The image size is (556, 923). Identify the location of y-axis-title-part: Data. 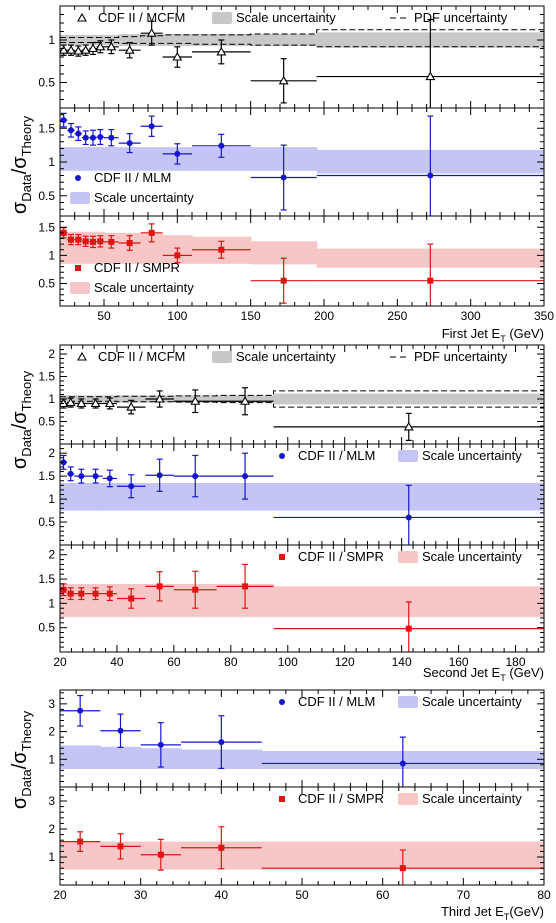
(26, 783).